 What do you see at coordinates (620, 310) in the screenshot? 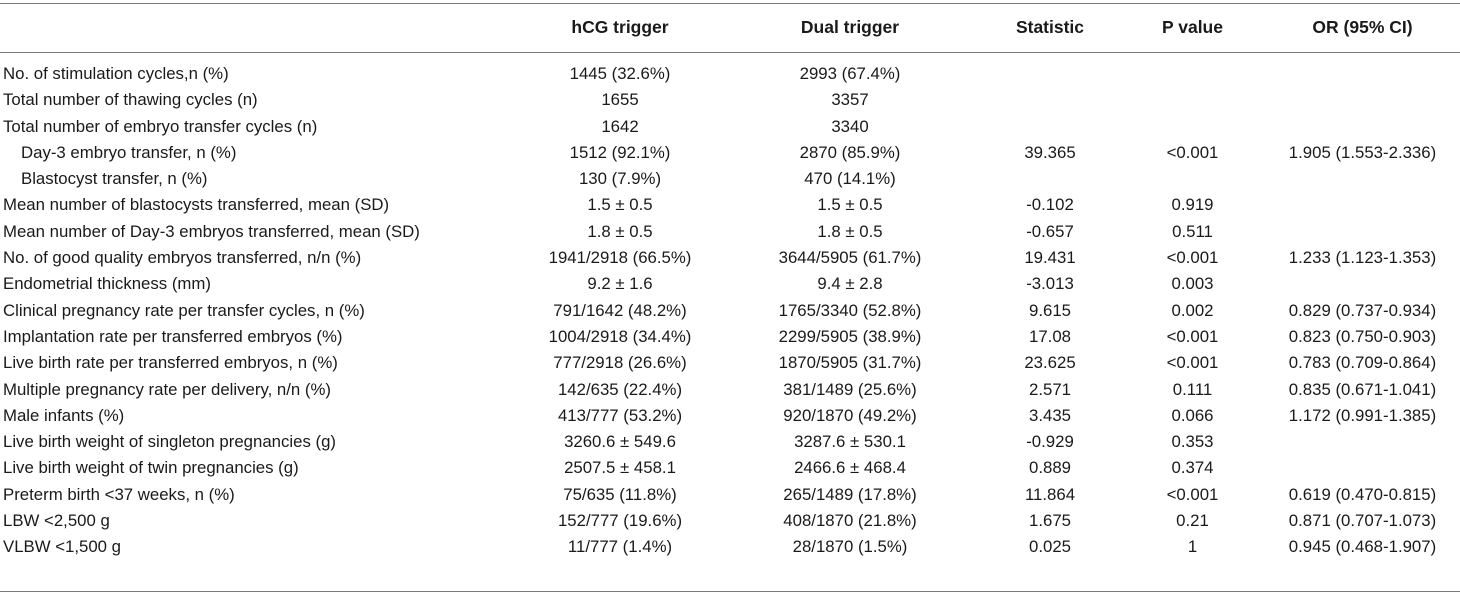
I see `cell-hcg-trigger: 791/1642 (48.2%)` at bounding box center [620, 310].